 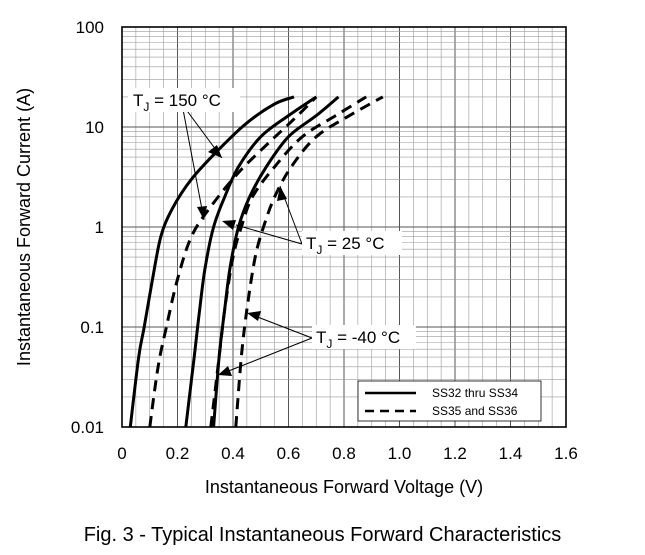 I want to click on x-tick-label: 1.4, so click(x=511, y=453).